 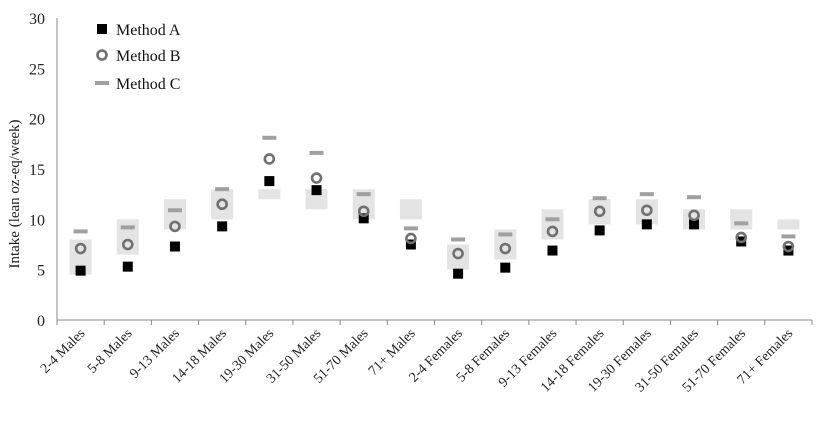 I want to click on y-tick-label: 10, so click(x=37, y=220).